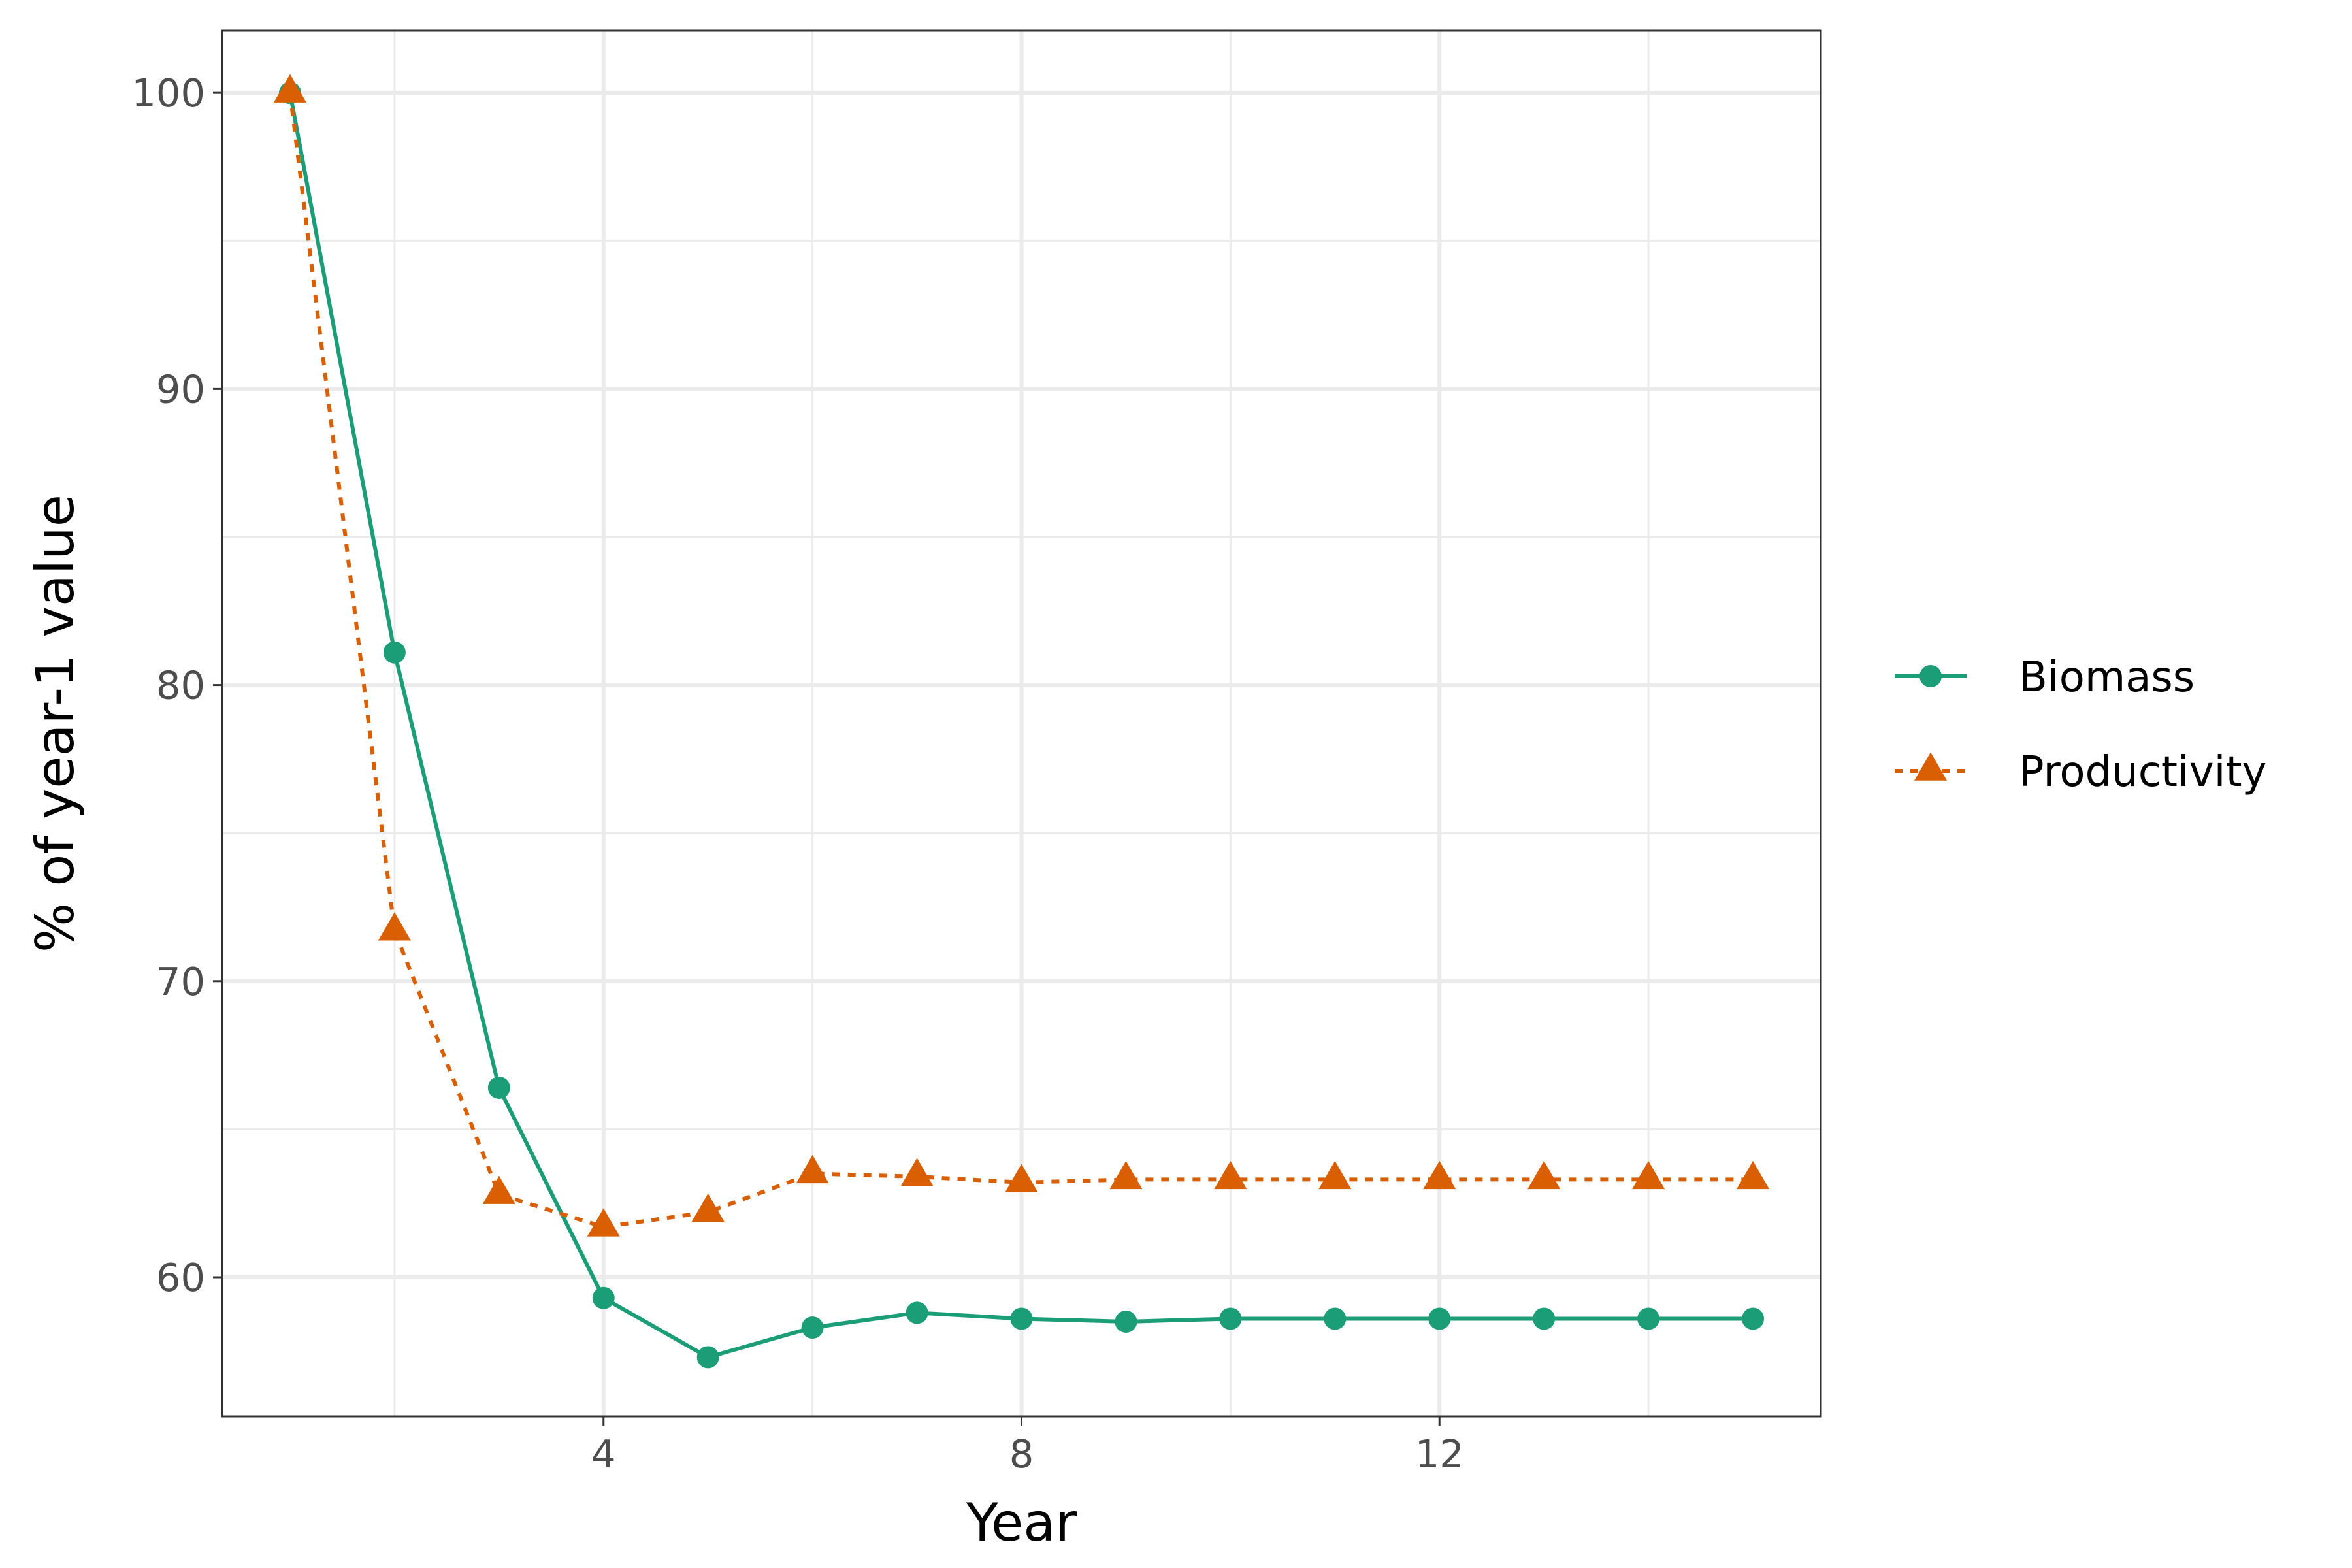 The image size is (2352, 1568). I want to click on y-tick-label: 90, so click(180, 389).